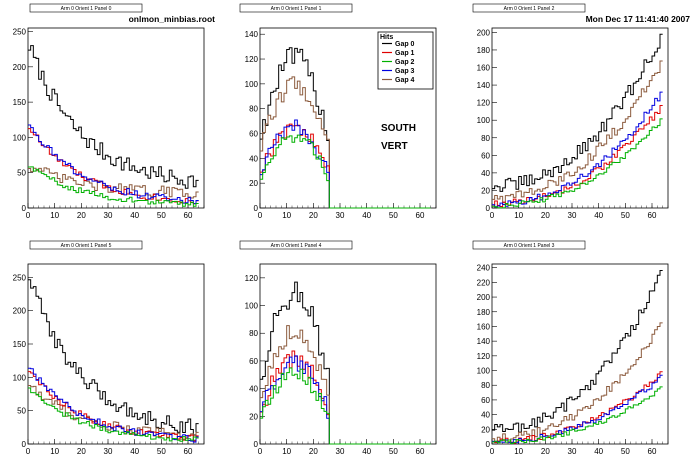  Describe the element at coordinates (484, 268) in the screenshot. I see `y-tick-label: 240` at that location.